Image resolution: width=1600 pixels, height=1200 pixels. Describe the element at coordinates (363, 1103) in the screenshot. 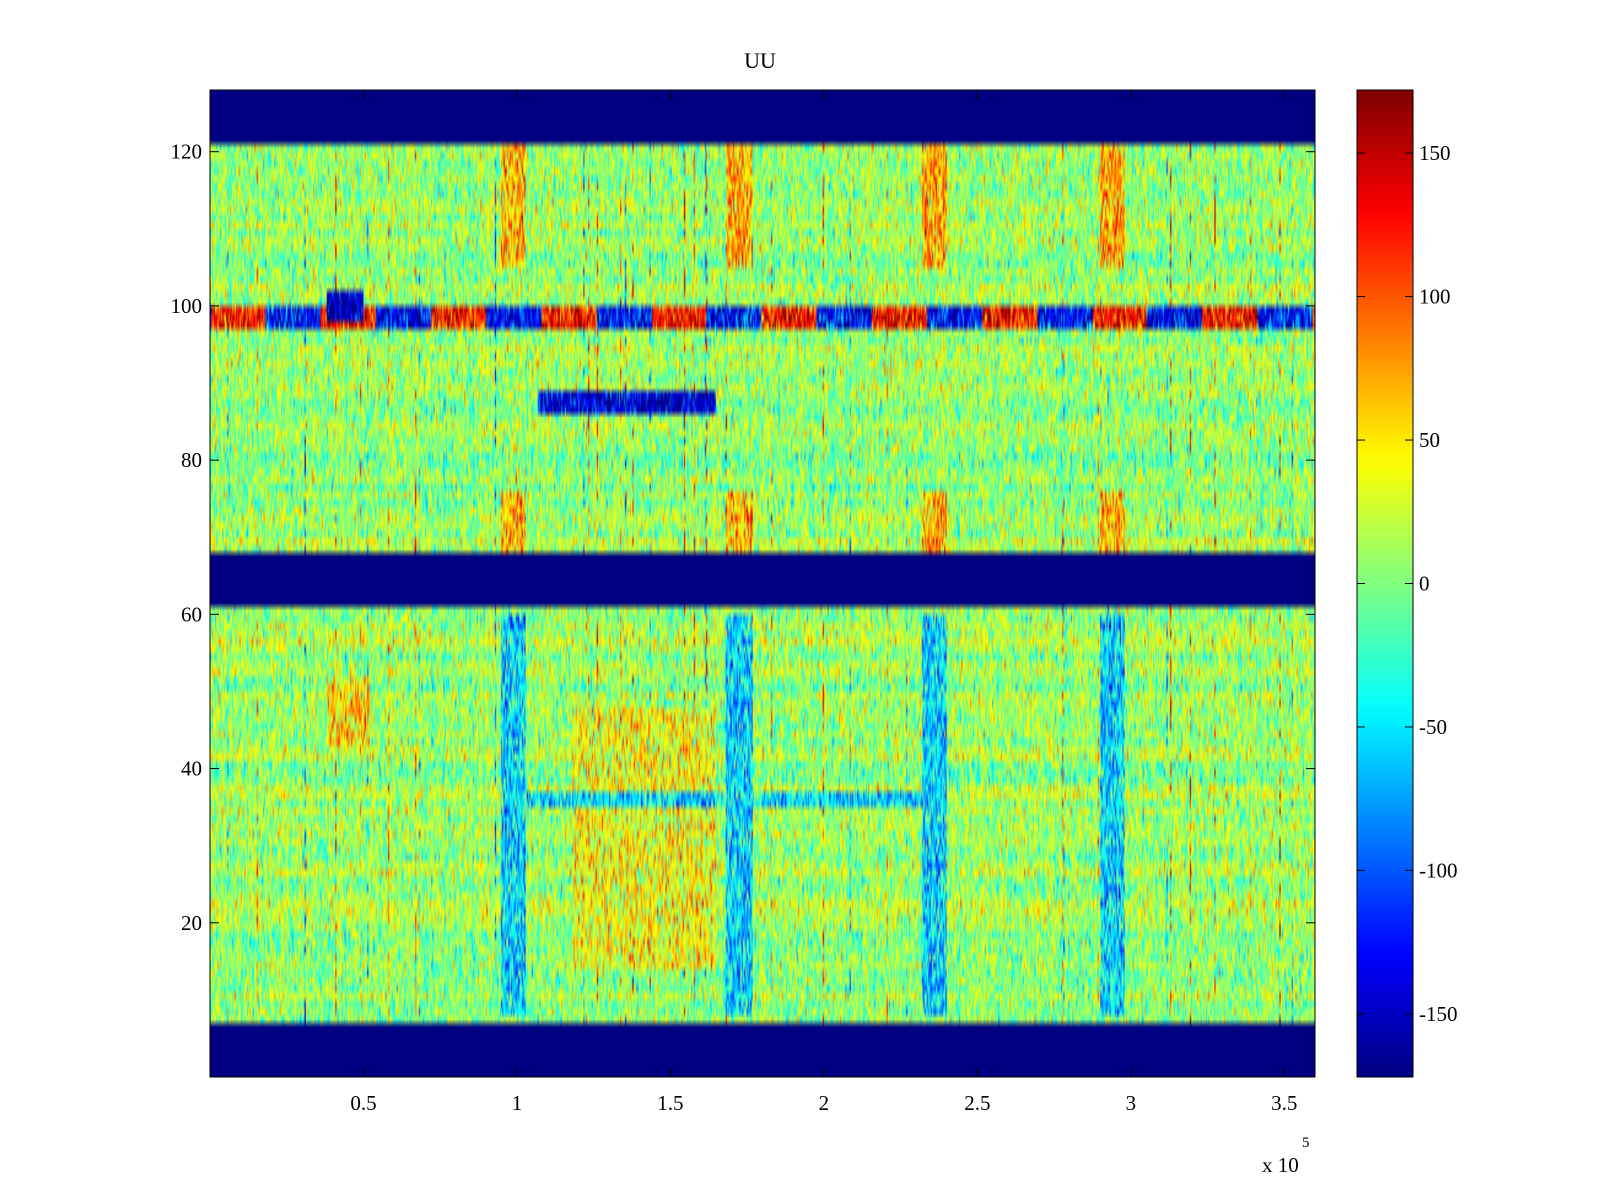

I see `x-tick-label: 0.5` at that location.